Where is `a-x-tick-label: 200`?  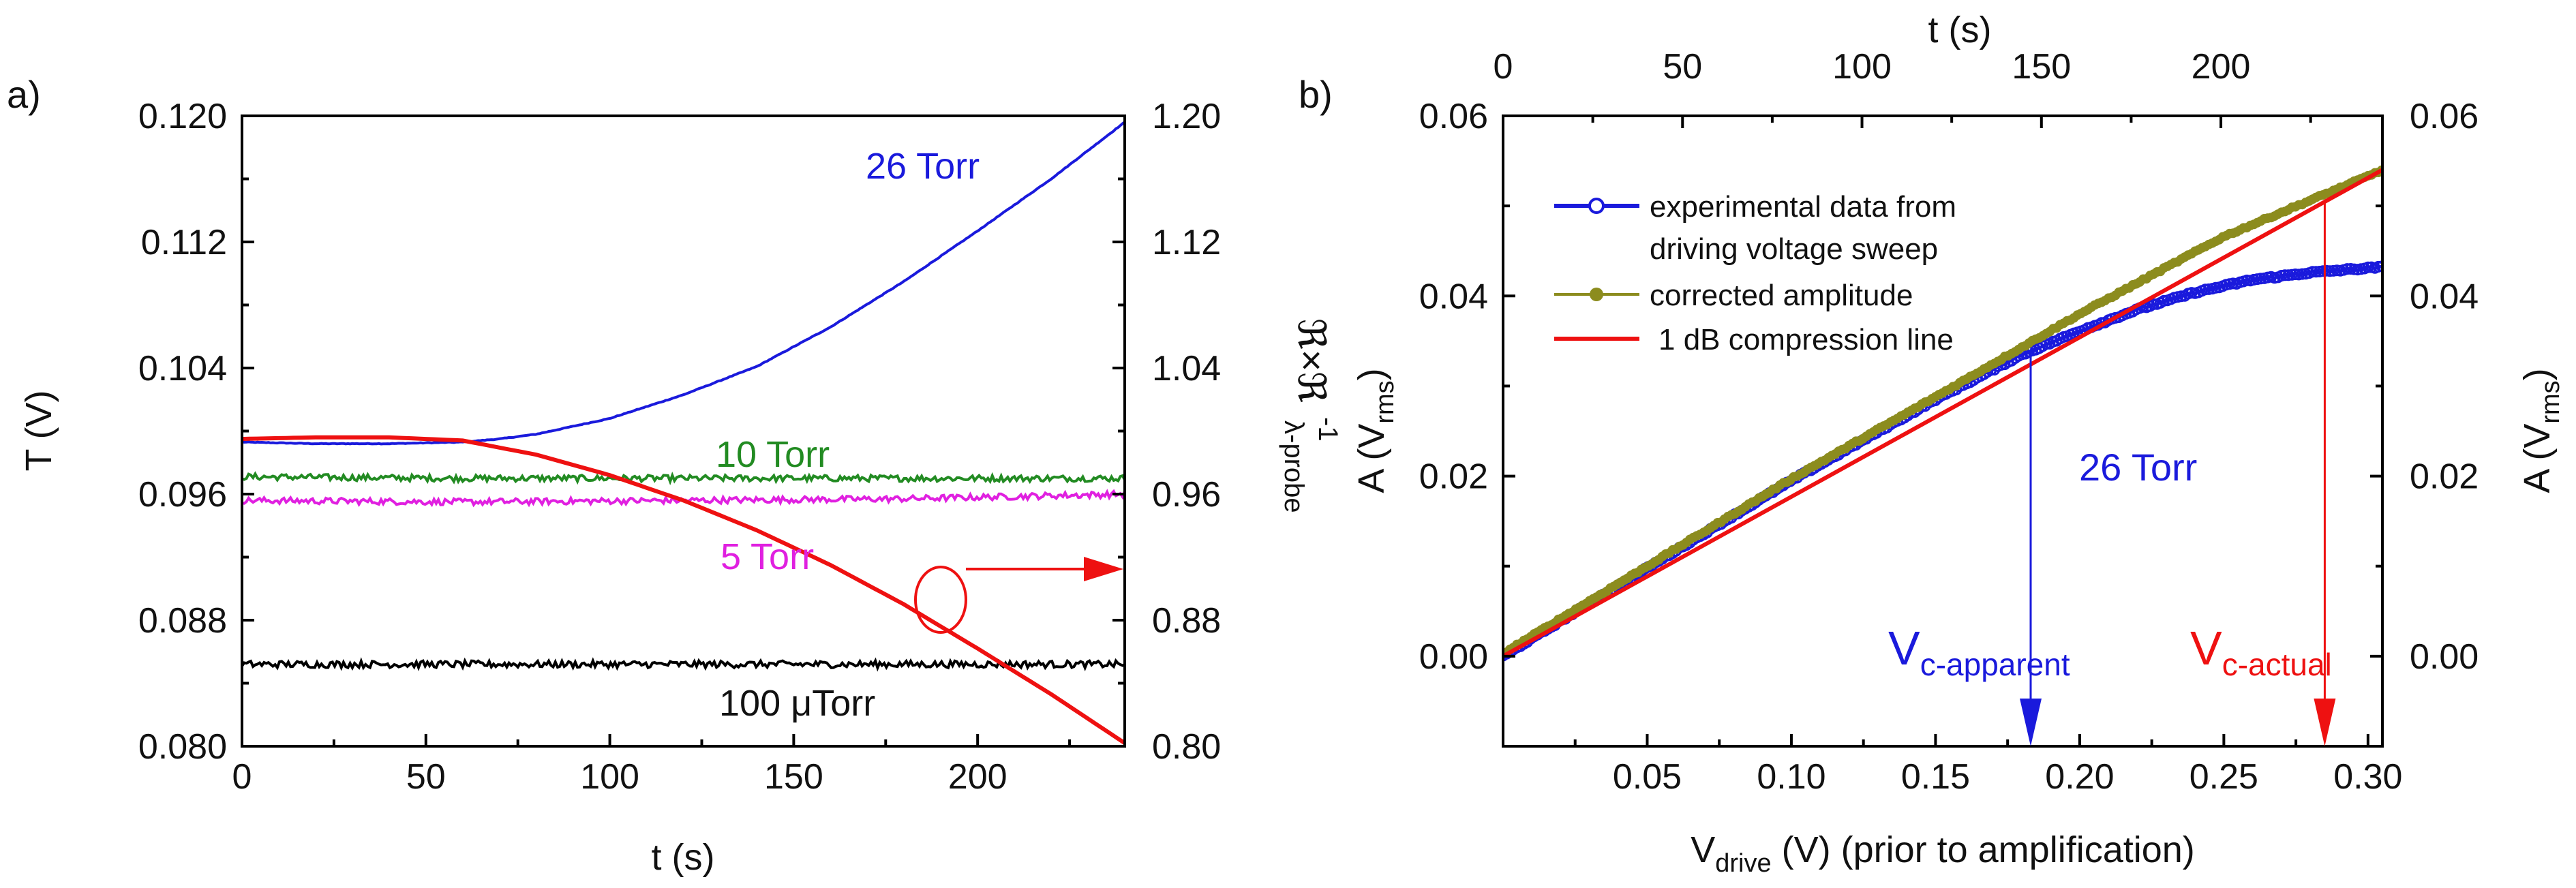 a-x-tick-label: 200 is located at coordinates (978, 777).